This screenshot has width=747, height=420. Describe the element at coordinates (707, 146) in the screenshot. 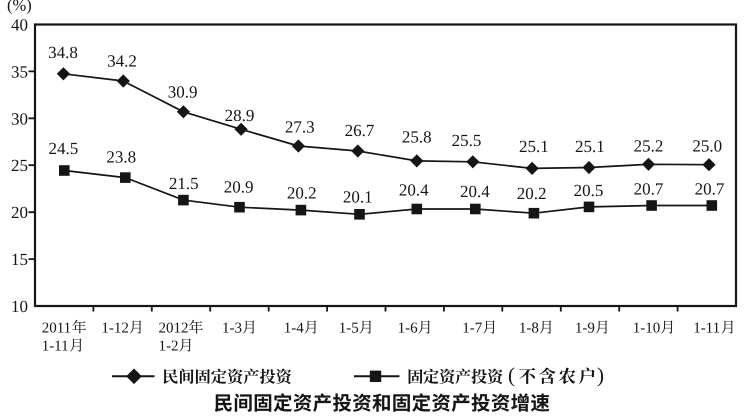

I see `svg-text: 25.0` at that location.